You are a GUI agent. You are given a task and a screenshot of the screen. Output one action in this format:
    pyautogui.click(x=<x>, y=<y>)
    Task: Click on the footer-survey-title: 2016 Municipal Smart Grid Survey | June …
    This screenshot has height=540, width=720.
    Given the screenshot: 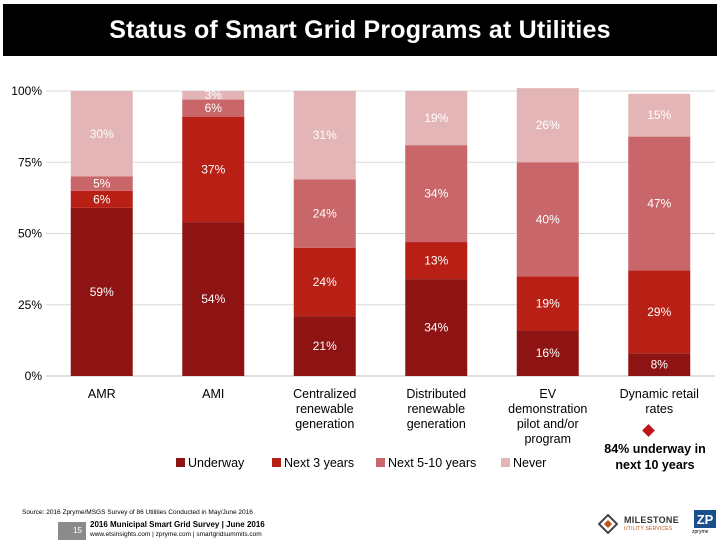 What is the action you would take?
    pyautogui.click(x=177, y=524)
    